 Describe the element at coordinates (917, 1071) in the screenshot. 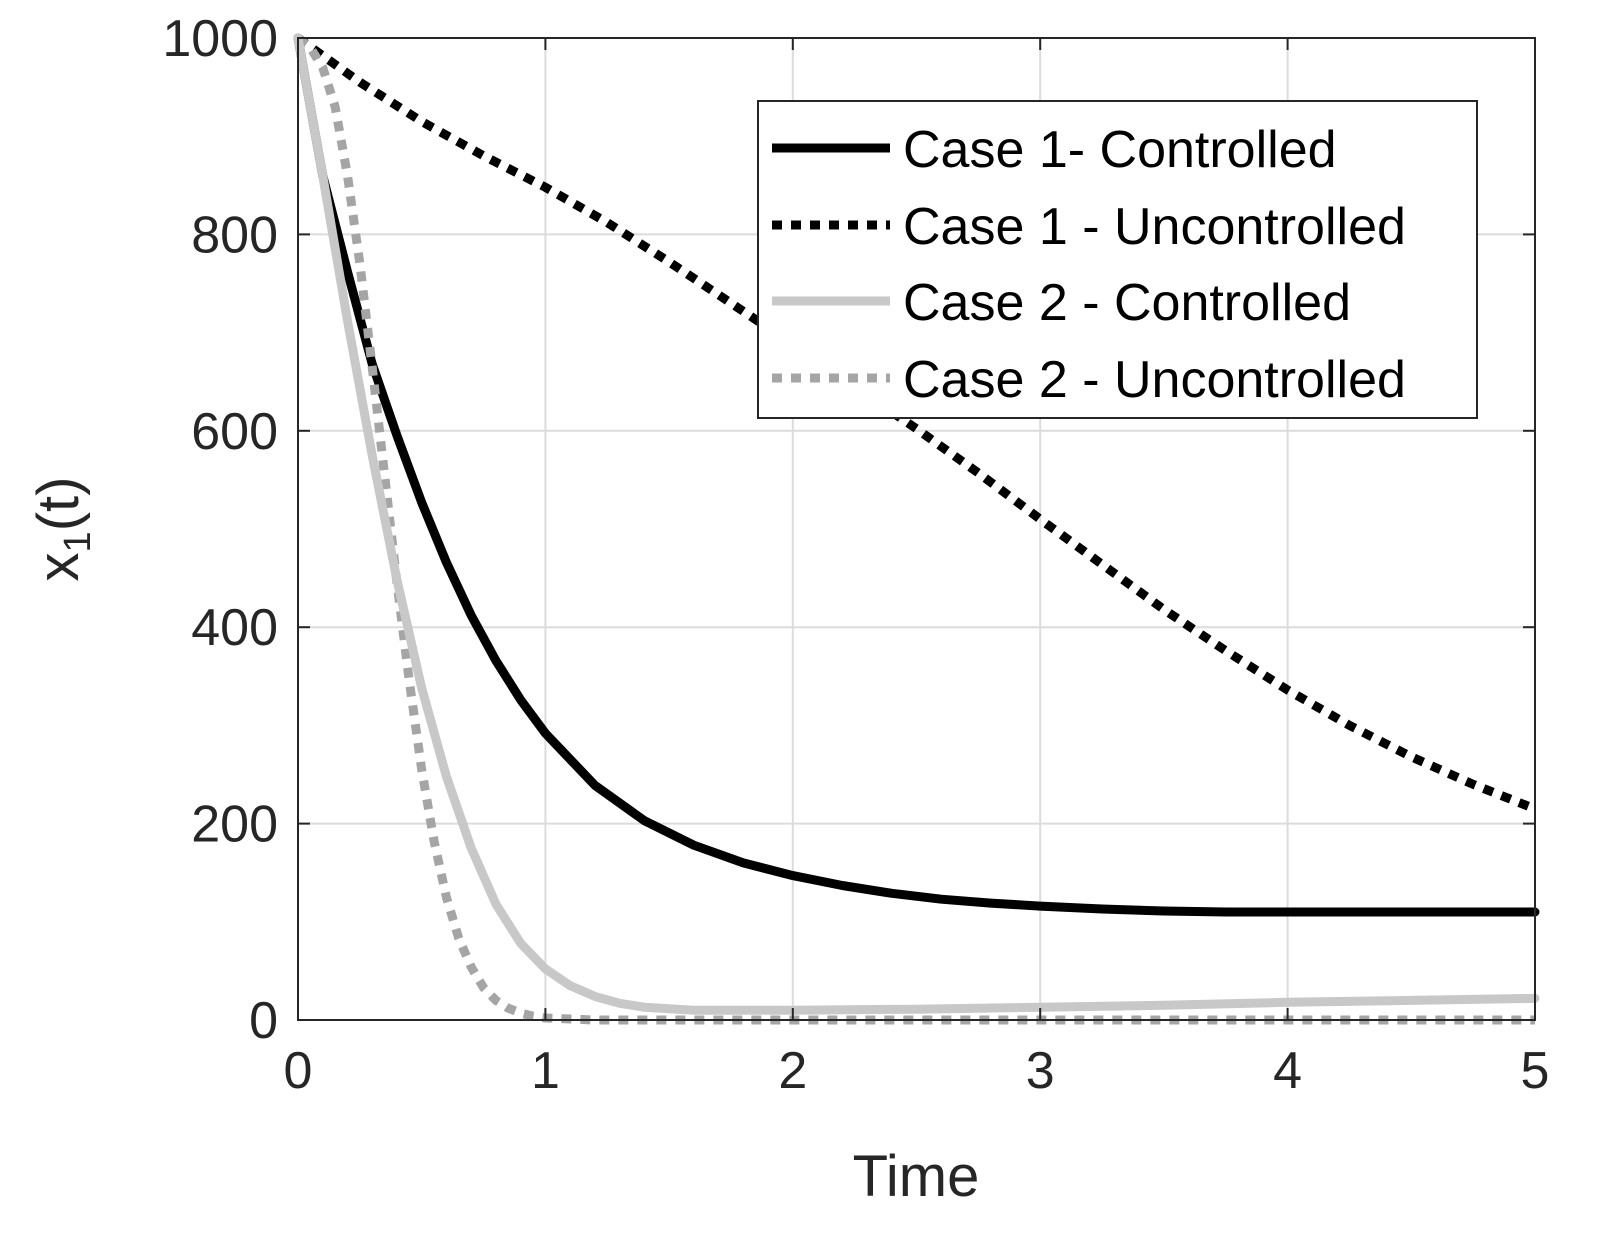

I see `x-tick-labels: 0 1 2 3 4 5` at that location.